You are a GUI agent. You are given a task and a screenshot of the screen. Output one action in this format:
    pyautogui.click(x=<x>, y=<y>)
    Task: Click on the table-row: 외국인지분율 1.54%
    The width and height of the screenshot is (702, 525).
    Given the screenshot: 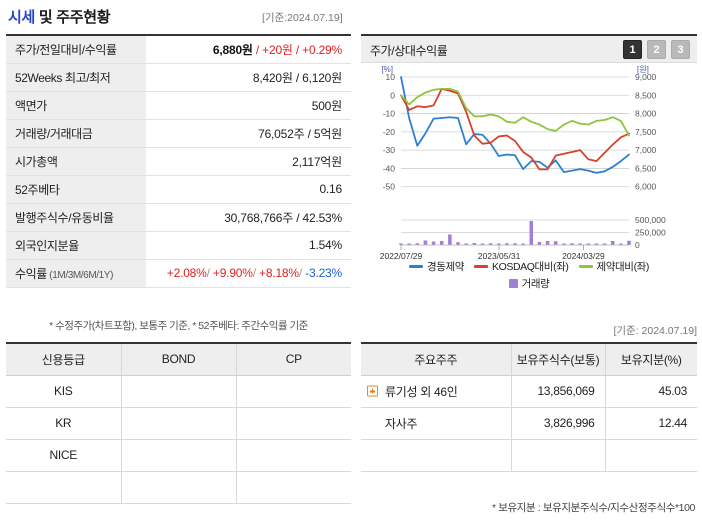 What is the action you would take?
    pyautogui.click(x=178, y=245)
    